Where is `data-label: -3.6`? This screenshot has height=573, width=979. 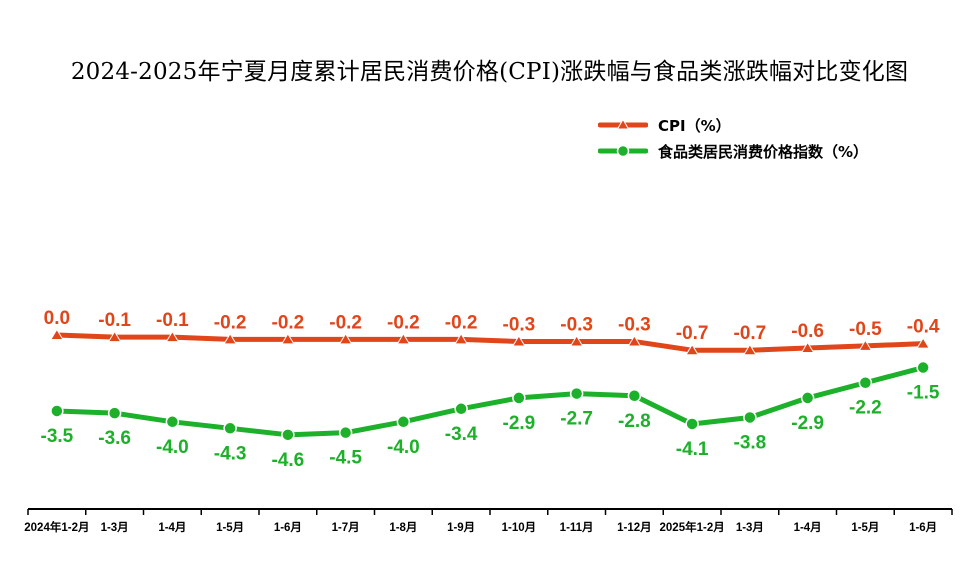 data-label: -3.6 is located at coordinates (114, 438).